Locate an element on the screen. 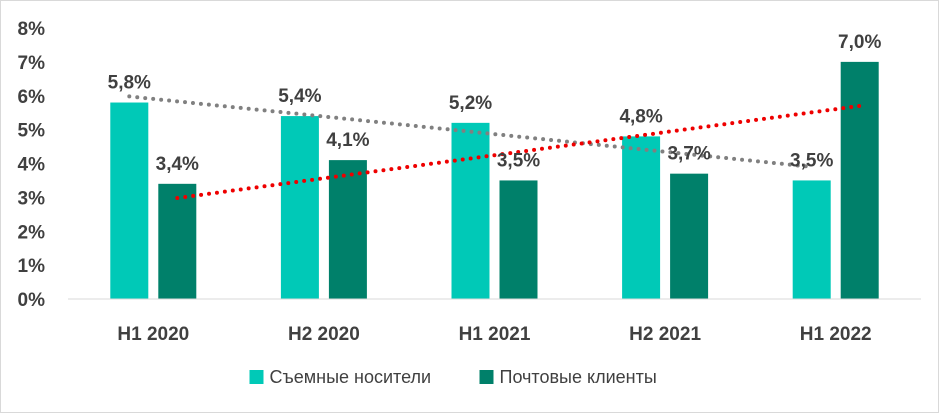 The width and height of the screenshot is (939, 413). y-axis: 0% 1% 2% 3% 4% 5% 6% 7% 8% is located at coordinates (32, 165).